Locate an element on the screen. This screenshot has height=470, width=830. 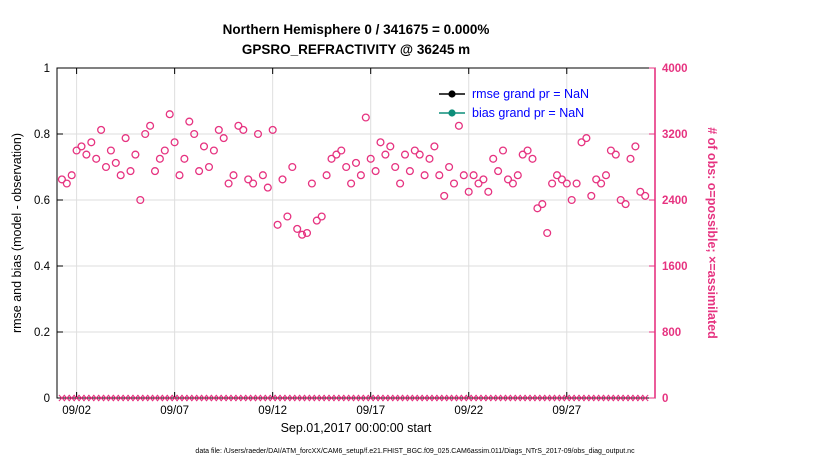
left-tick-label: 0 is located at coordinates (47, 399).